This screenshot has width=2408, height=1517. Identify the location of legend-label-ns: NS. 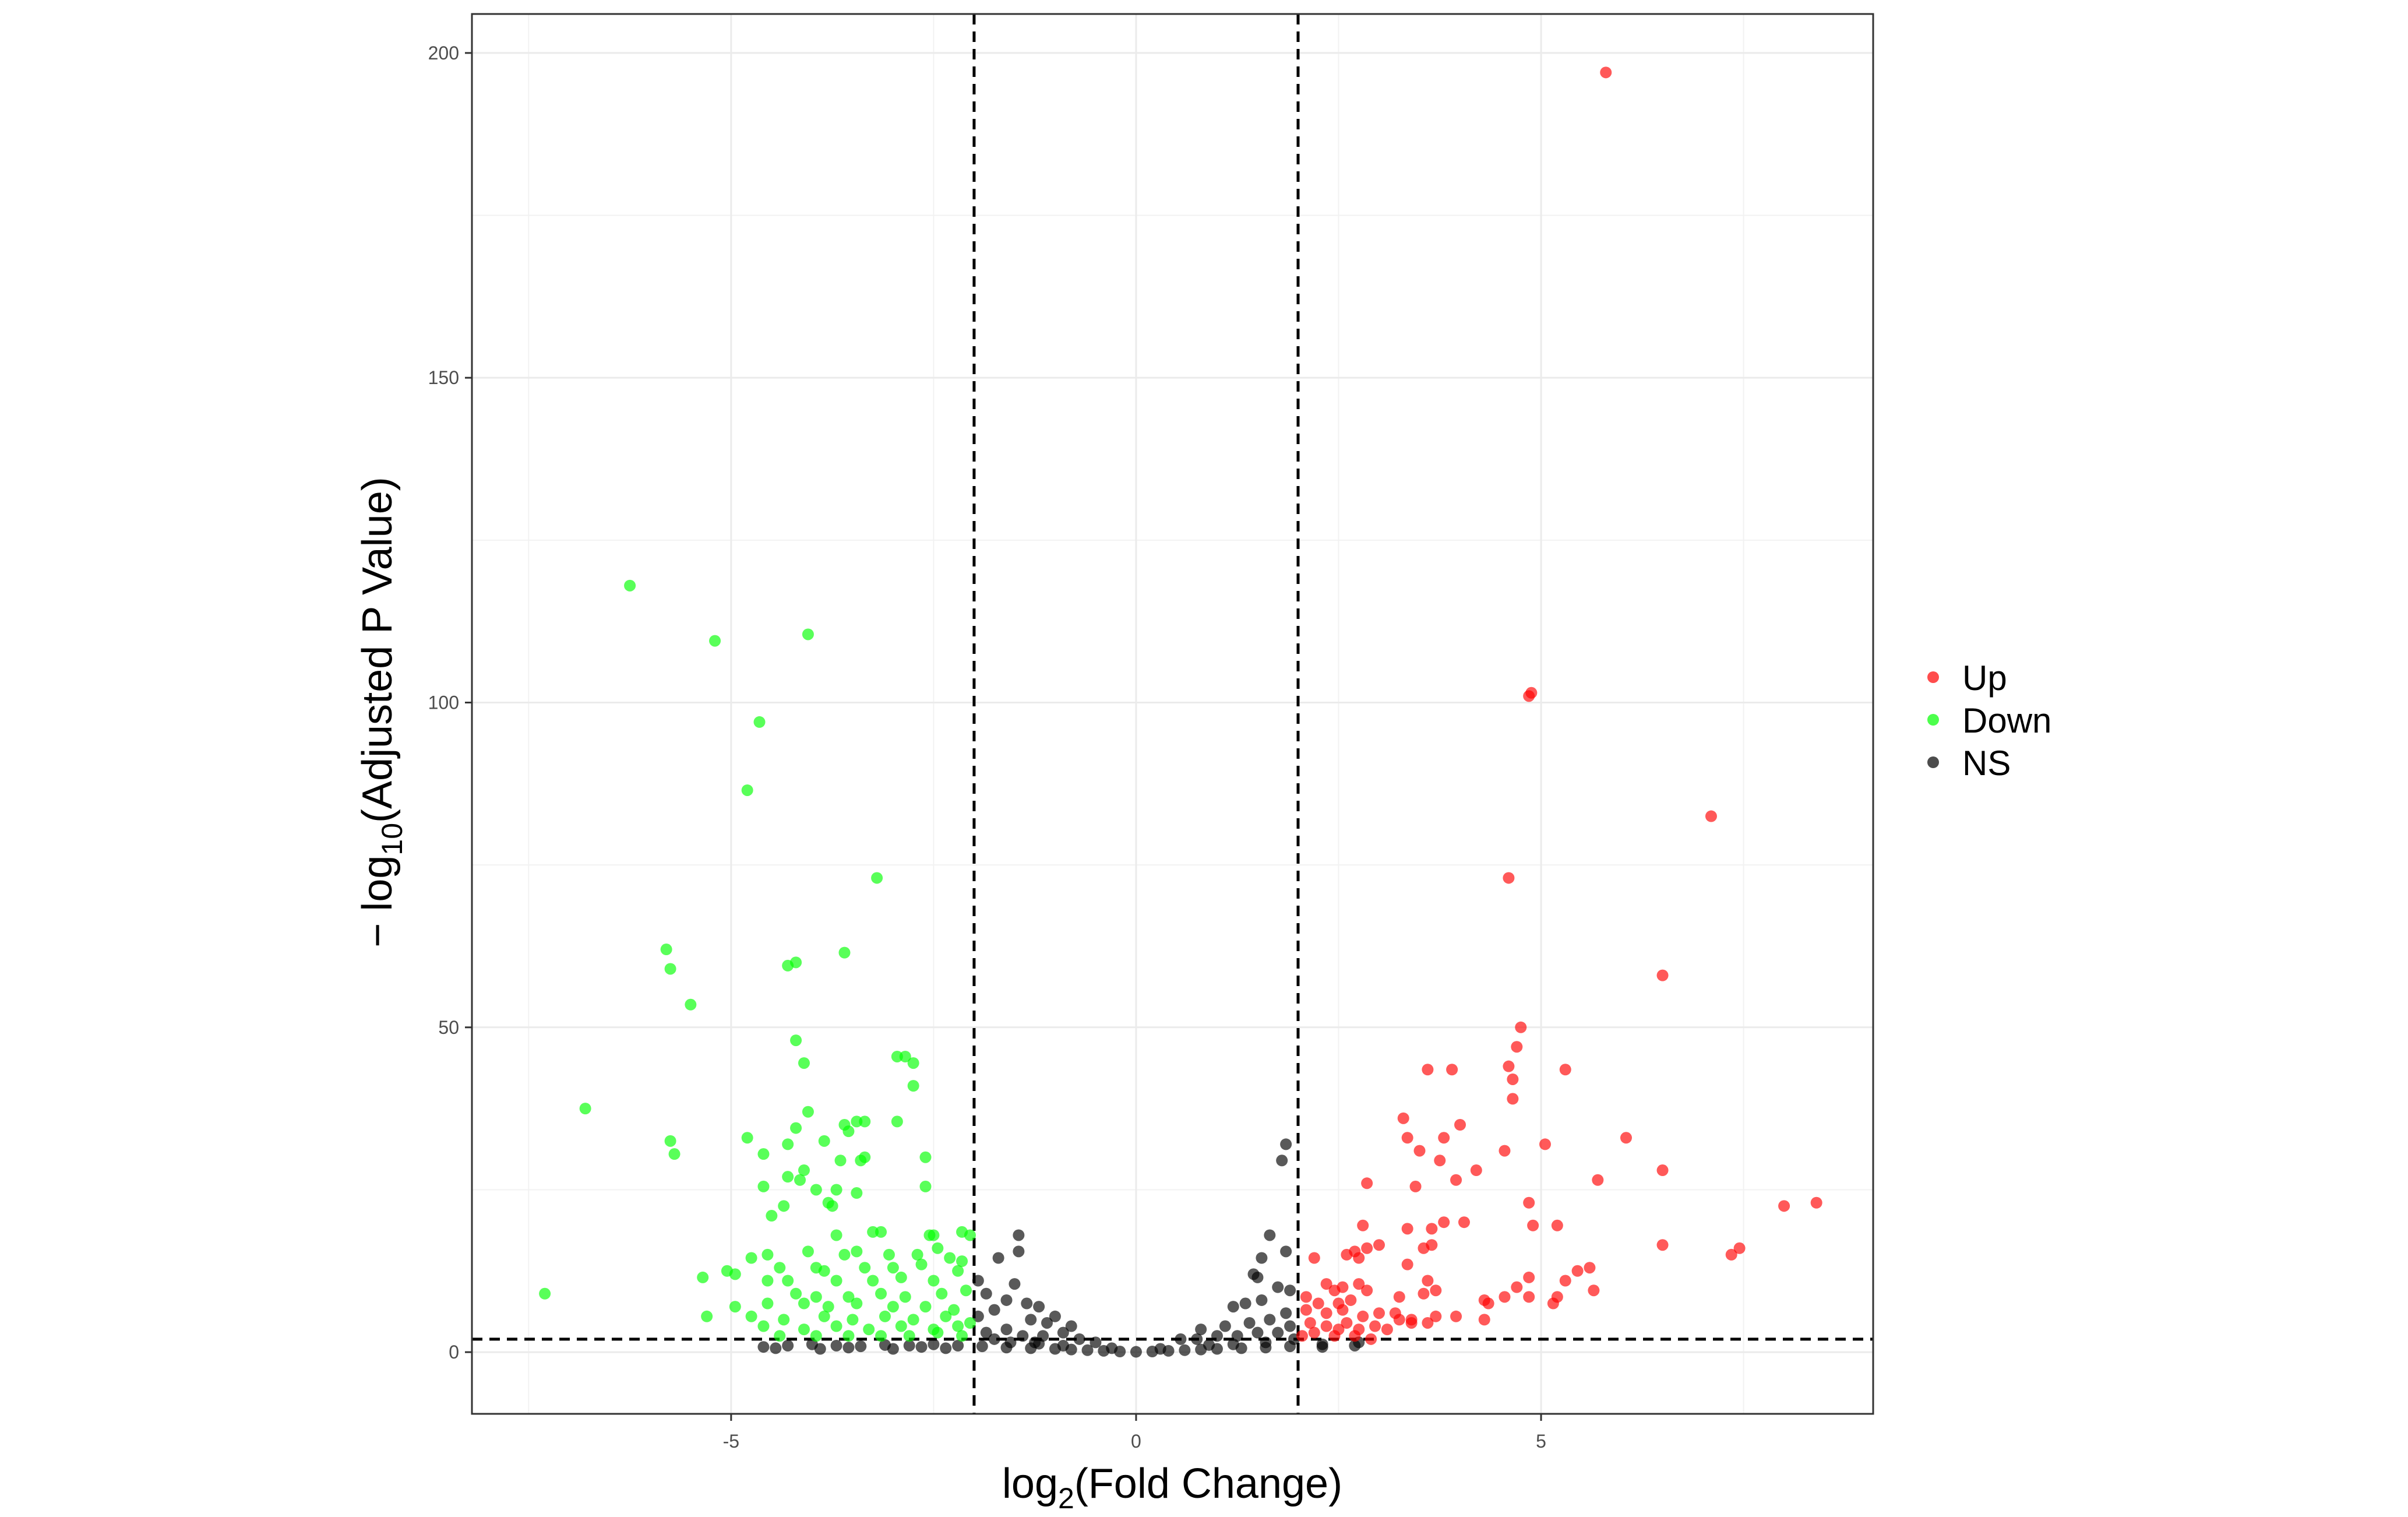
(1986, 763).